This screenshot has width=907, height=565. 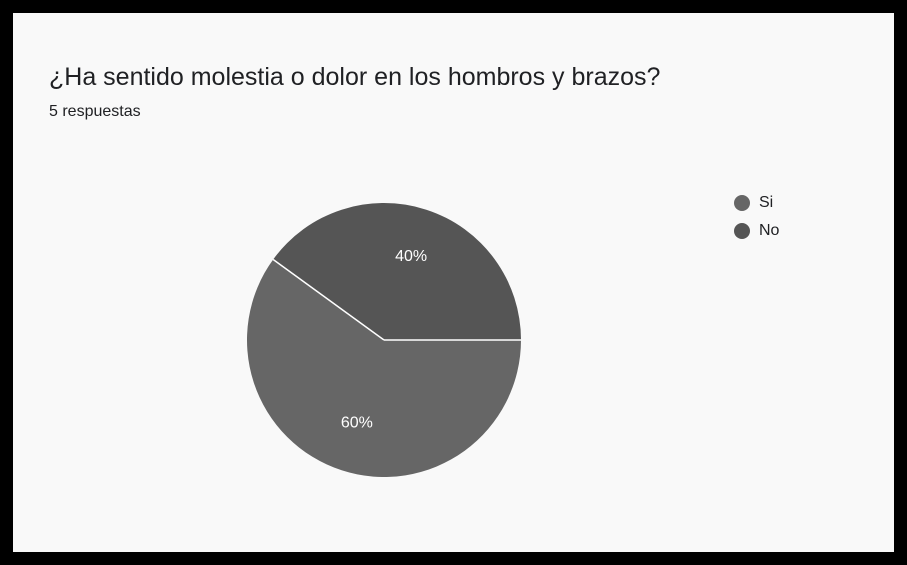 I want to click on legend-label: No, so click(x=769, y=230).